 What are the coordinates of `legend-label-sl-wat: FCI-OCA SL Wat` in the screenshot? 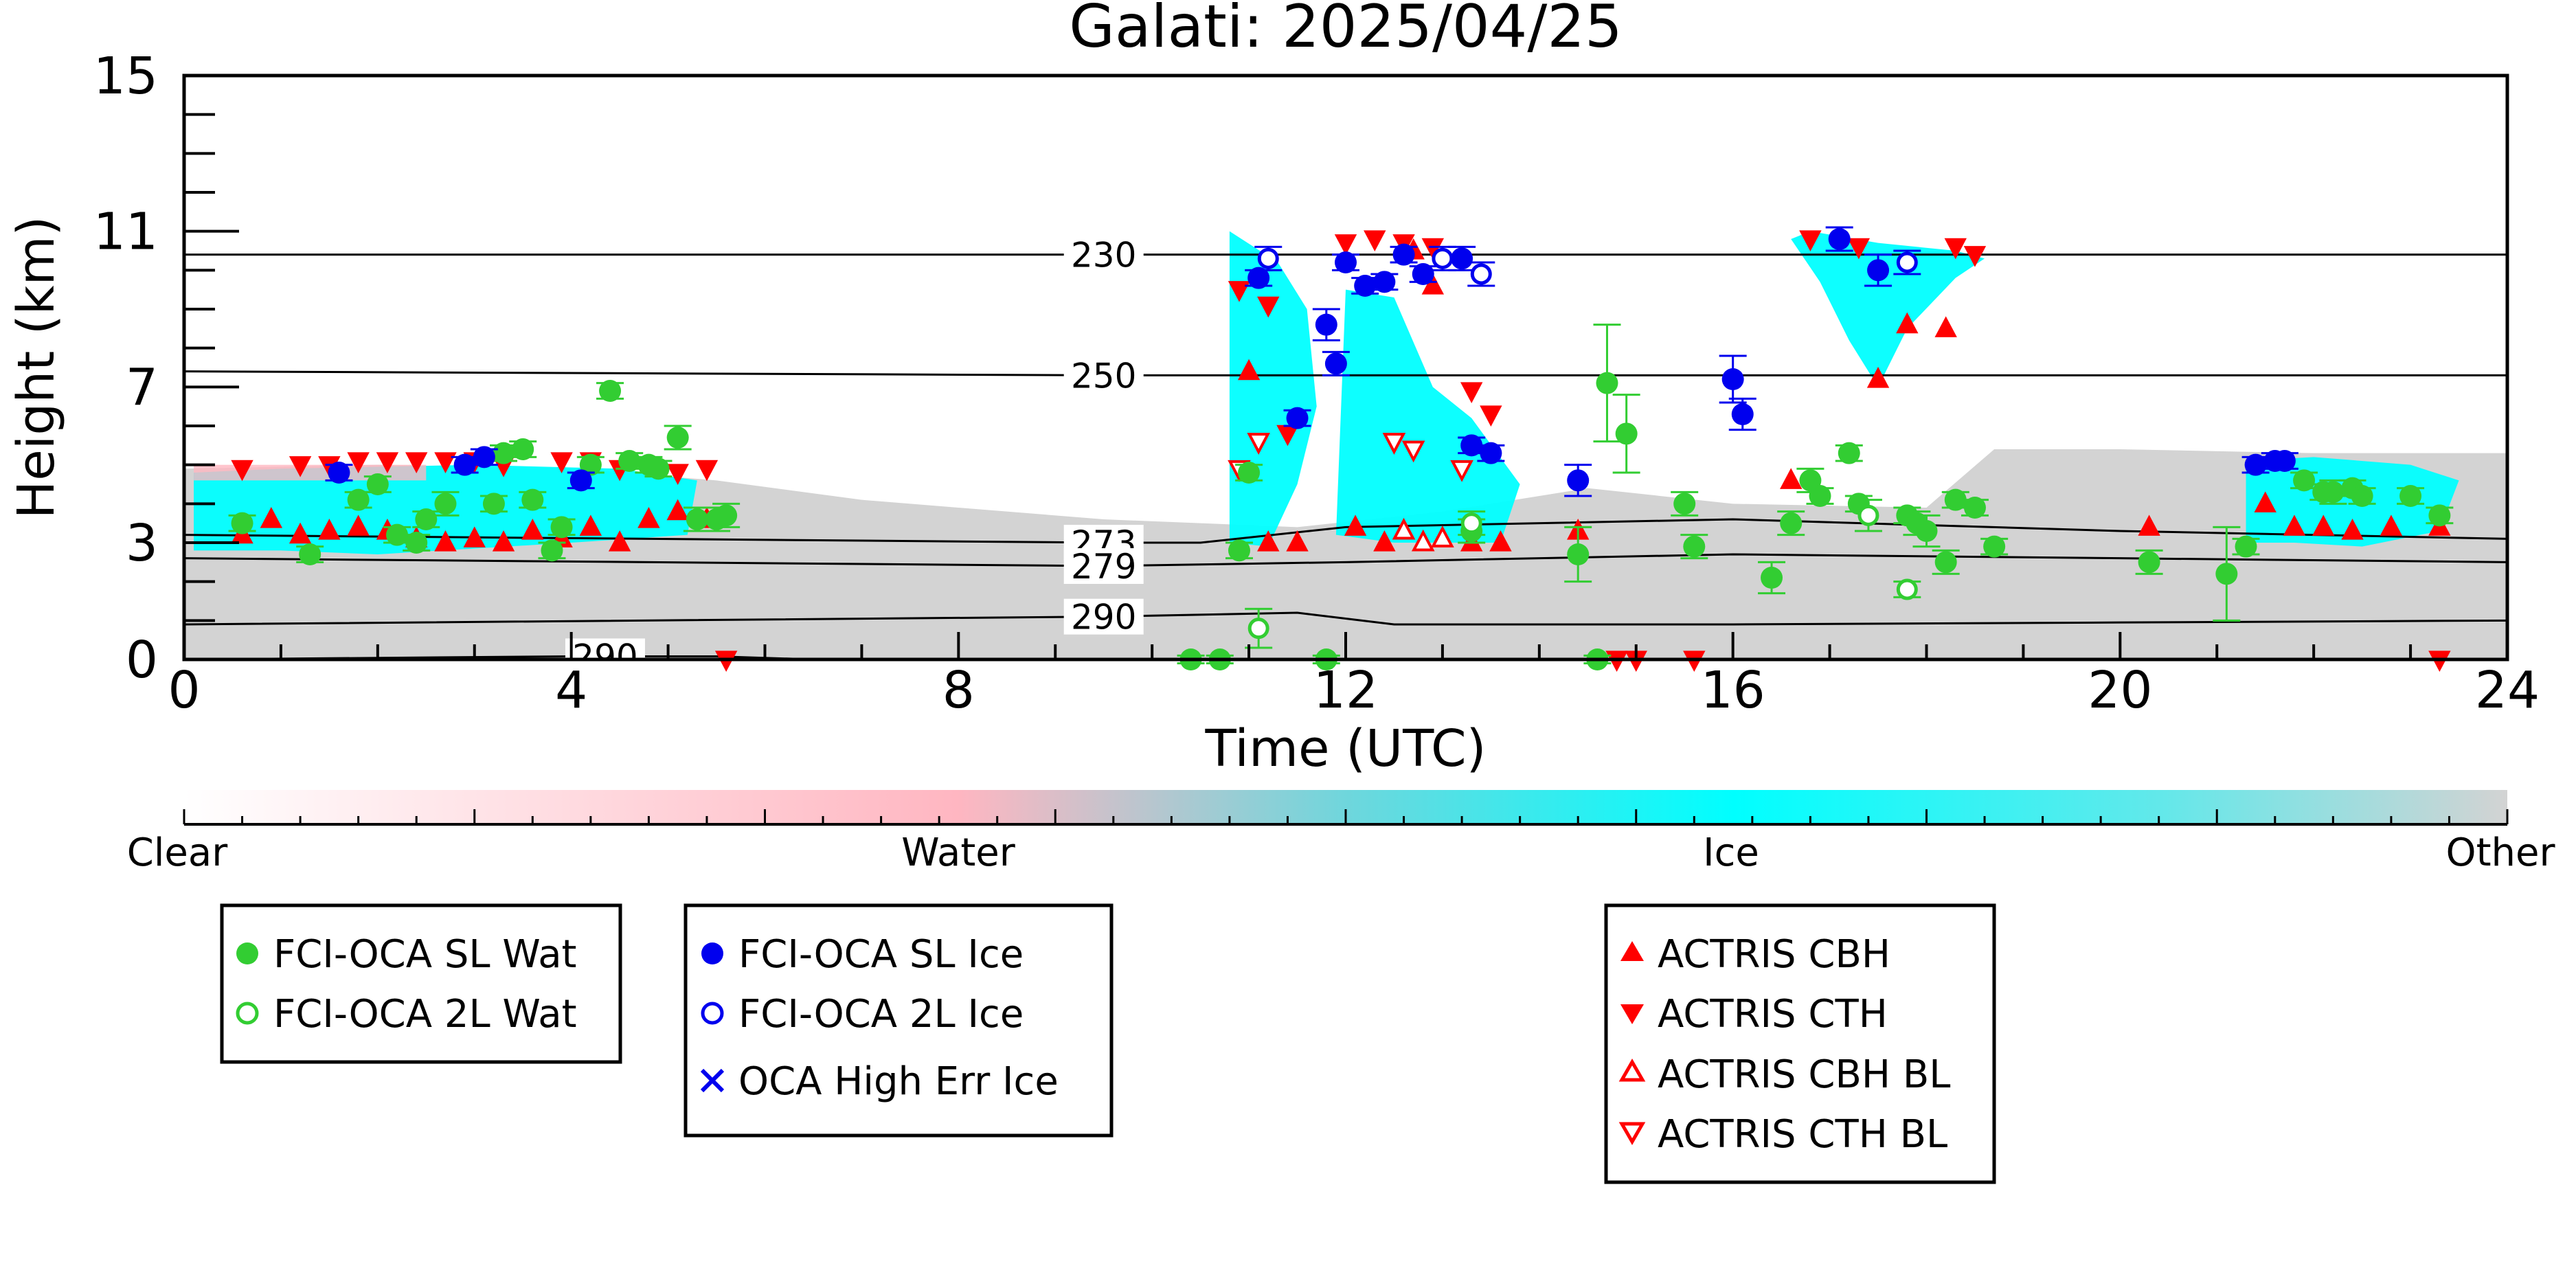 It's located at (425, 954).